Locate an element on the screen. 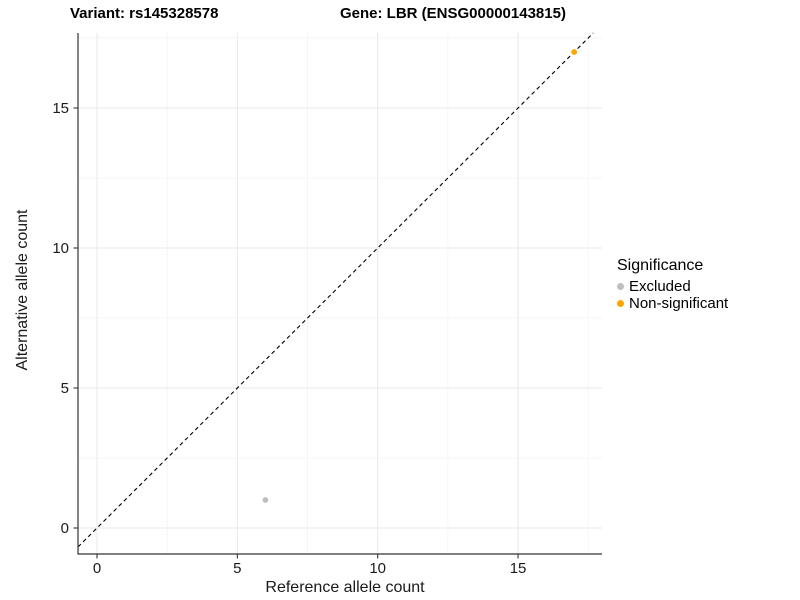  x-tick-label: 15 is located at coordinates (518, 568).